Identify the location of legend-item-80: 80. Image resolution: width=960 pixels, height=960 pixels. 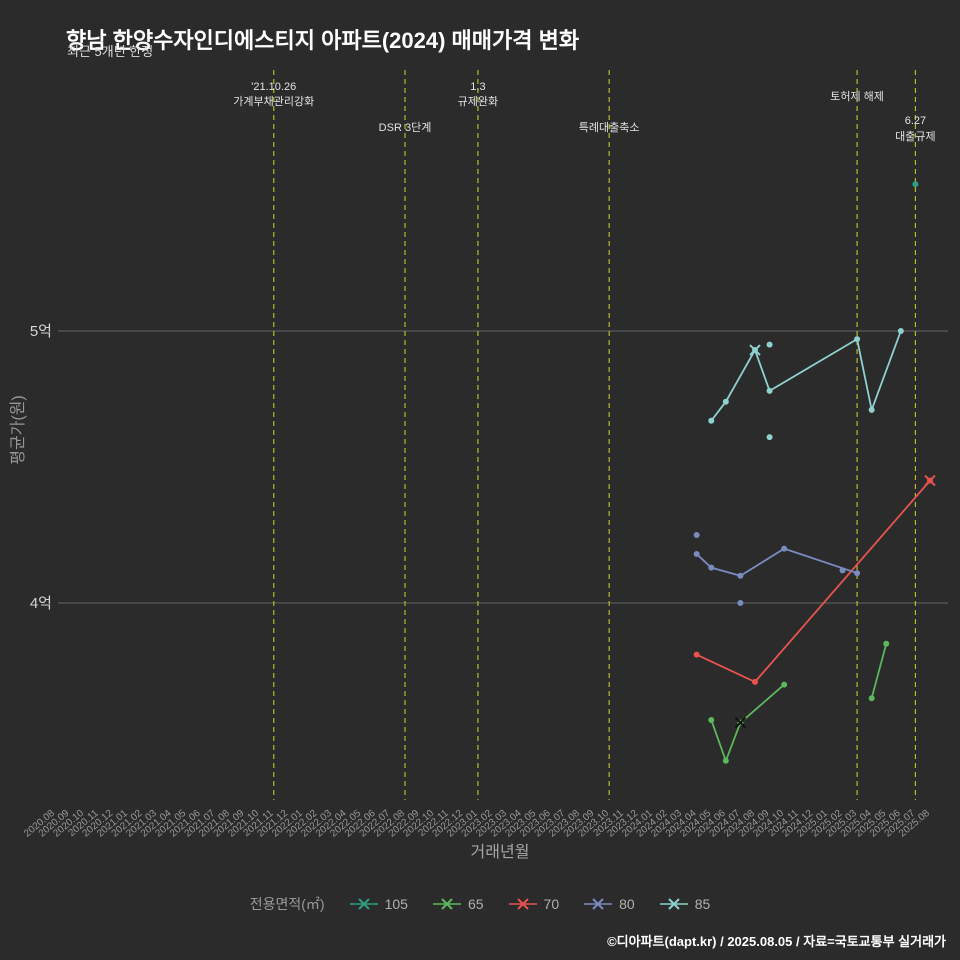
(609, 904).